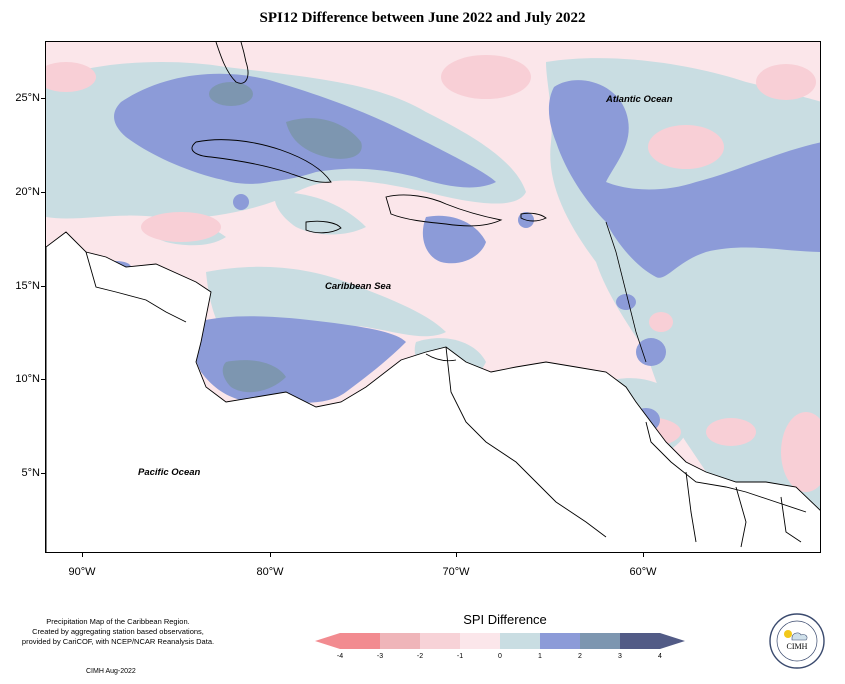 Image resolution: width=845 pixels, height=684 pixels. Describe the element at coordinates (660, 656) in the screenshot. I see `legend-tick-label: 4` at that location.